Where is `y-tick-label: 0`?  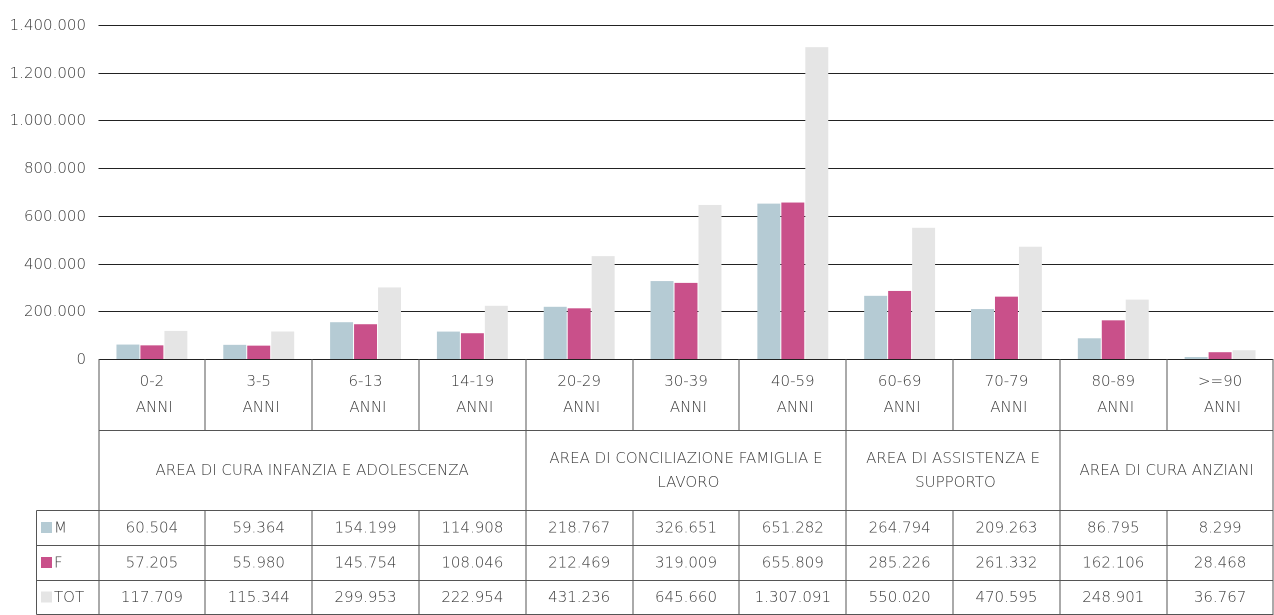
y-tick-label: 0 is located at coordinates (81, 359).